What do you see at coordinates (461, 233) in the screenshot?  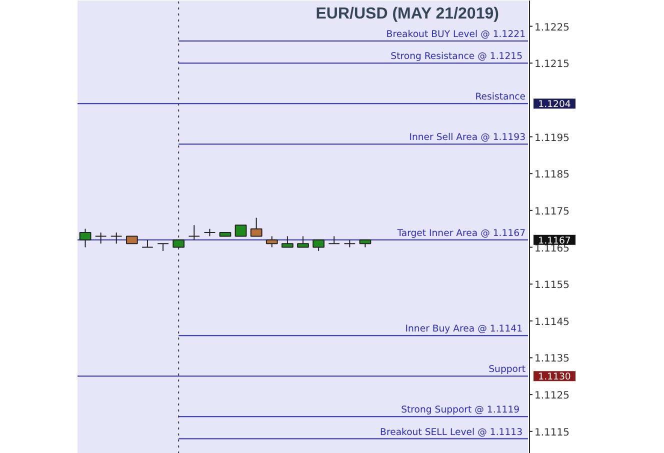 I see `ref-line-label: Target Inner Area @ 1.1167` at bounding box center [461, 233].